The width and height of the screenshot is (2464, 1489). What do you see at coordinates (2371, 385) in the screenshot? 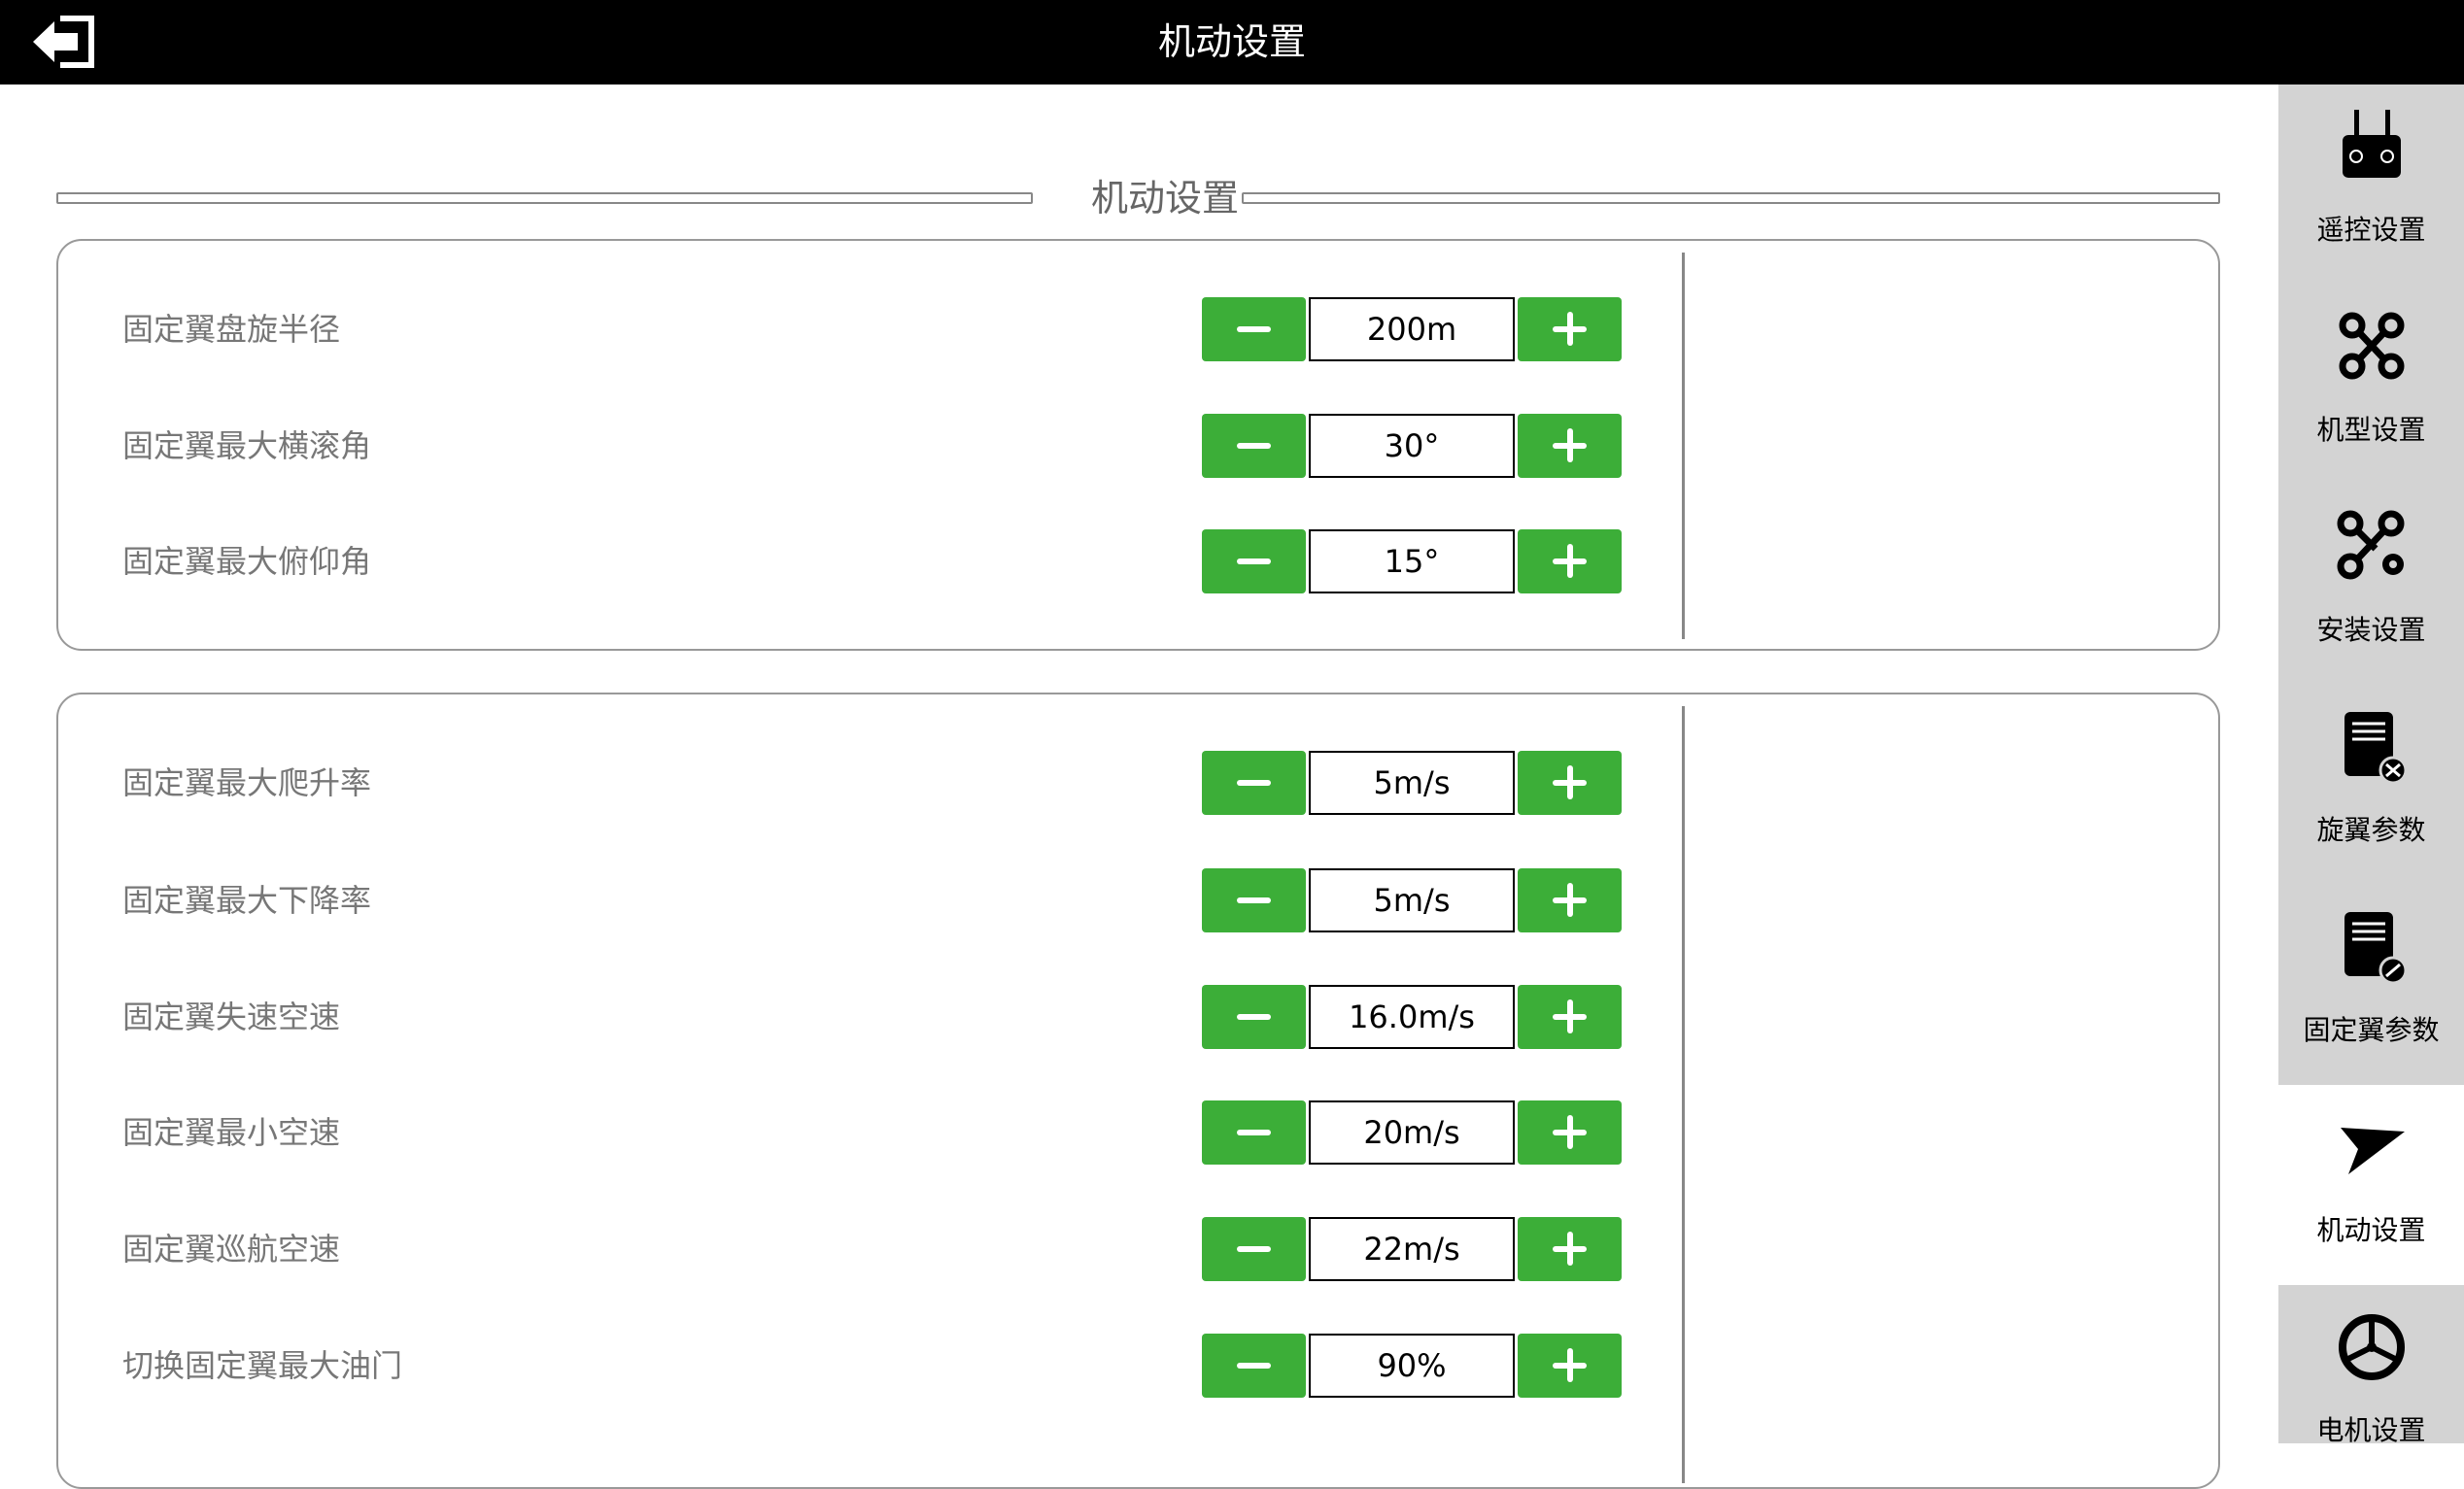
I see `sidebar-item-quadcopter: 机型设置` at bounding box center [2371, 385].